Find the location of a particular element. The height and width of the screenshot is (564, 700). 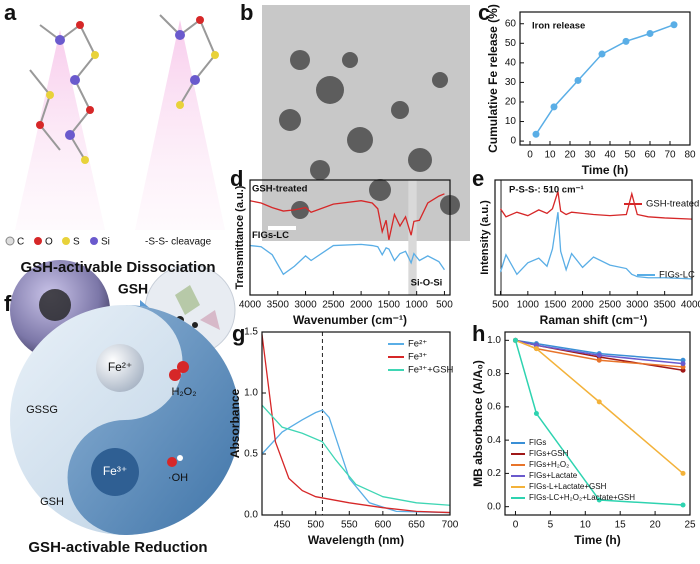

x-tick-label: 1000 is located at coordinates (417, 305).